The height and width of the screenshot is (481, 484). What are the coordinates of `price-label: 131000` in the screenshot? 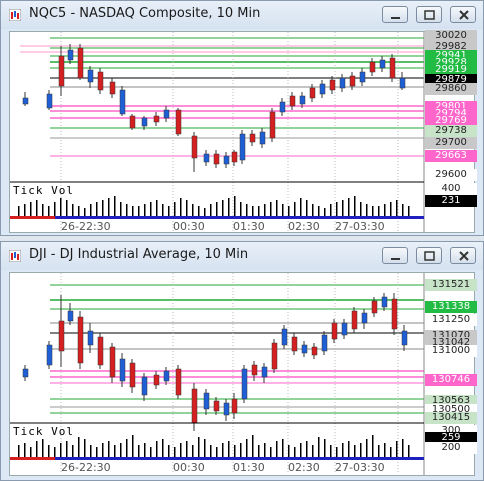 It's located at (451, 351).